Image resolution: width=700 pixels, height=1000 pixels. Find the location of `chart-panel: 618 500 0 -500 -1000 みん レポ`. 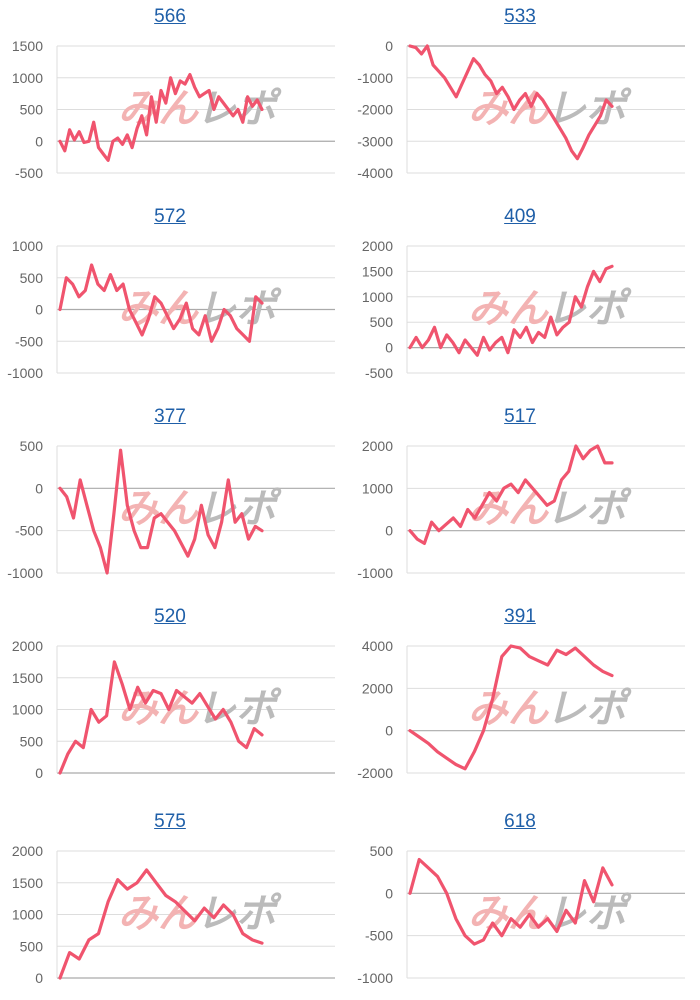

chart-panel: 618 500 0 -500 -1000 みん レポ is located at coordinates (520, 902).